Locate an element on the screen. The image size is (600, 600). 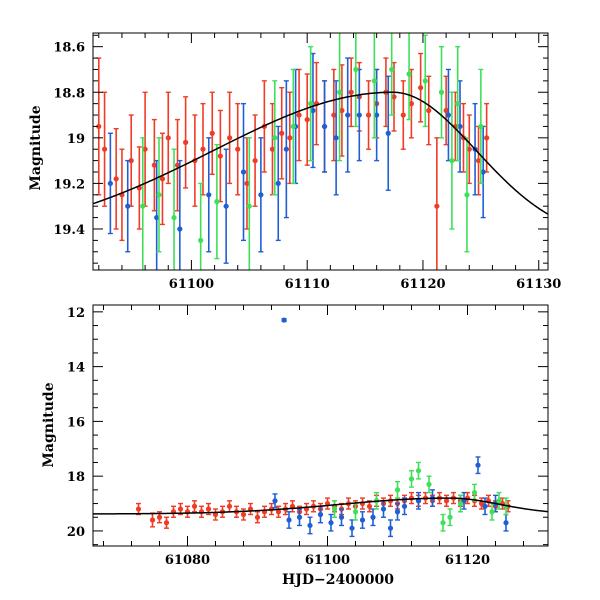
x-tick-label: 61080 is located at coordinates (187, 560).